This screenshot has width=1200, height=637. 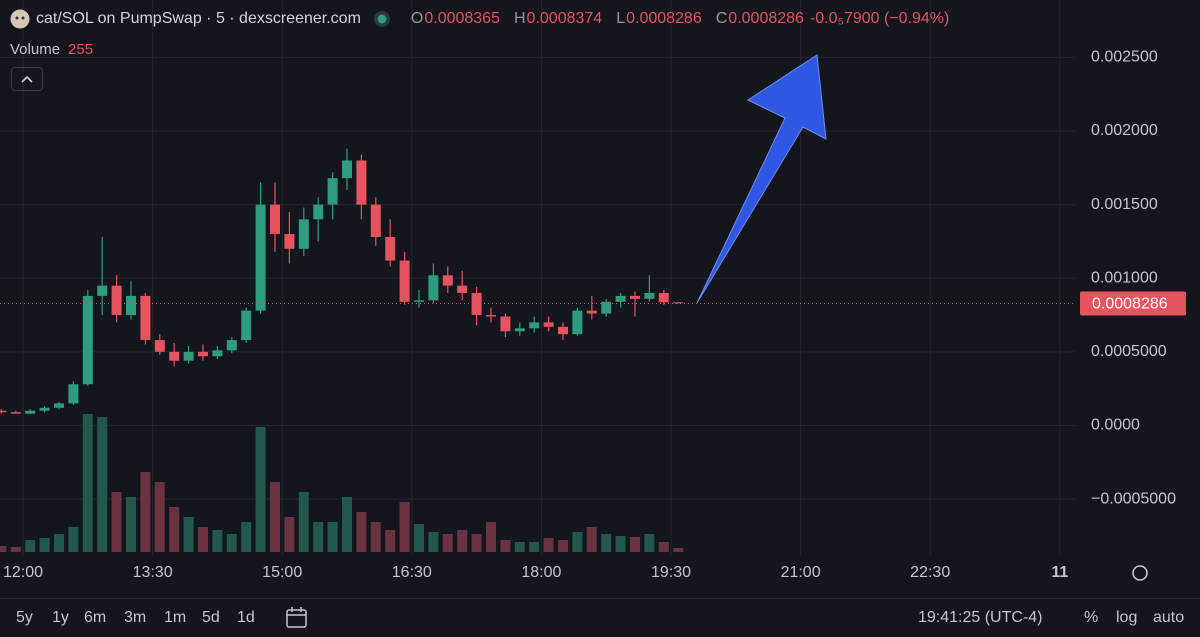 I want to click on change: -0.0₅7900 (−0.94%), so click(x=879, y=18).